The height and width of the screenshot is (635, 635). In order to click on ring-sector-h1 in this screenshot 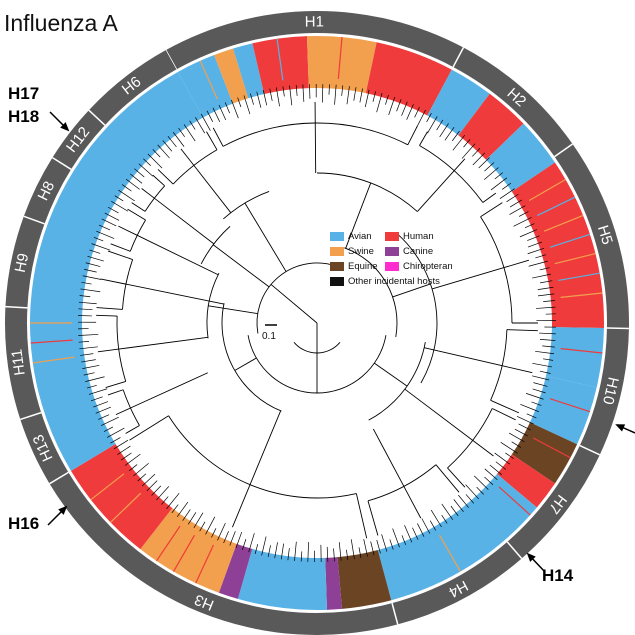, I will do `click(314, 40)`.